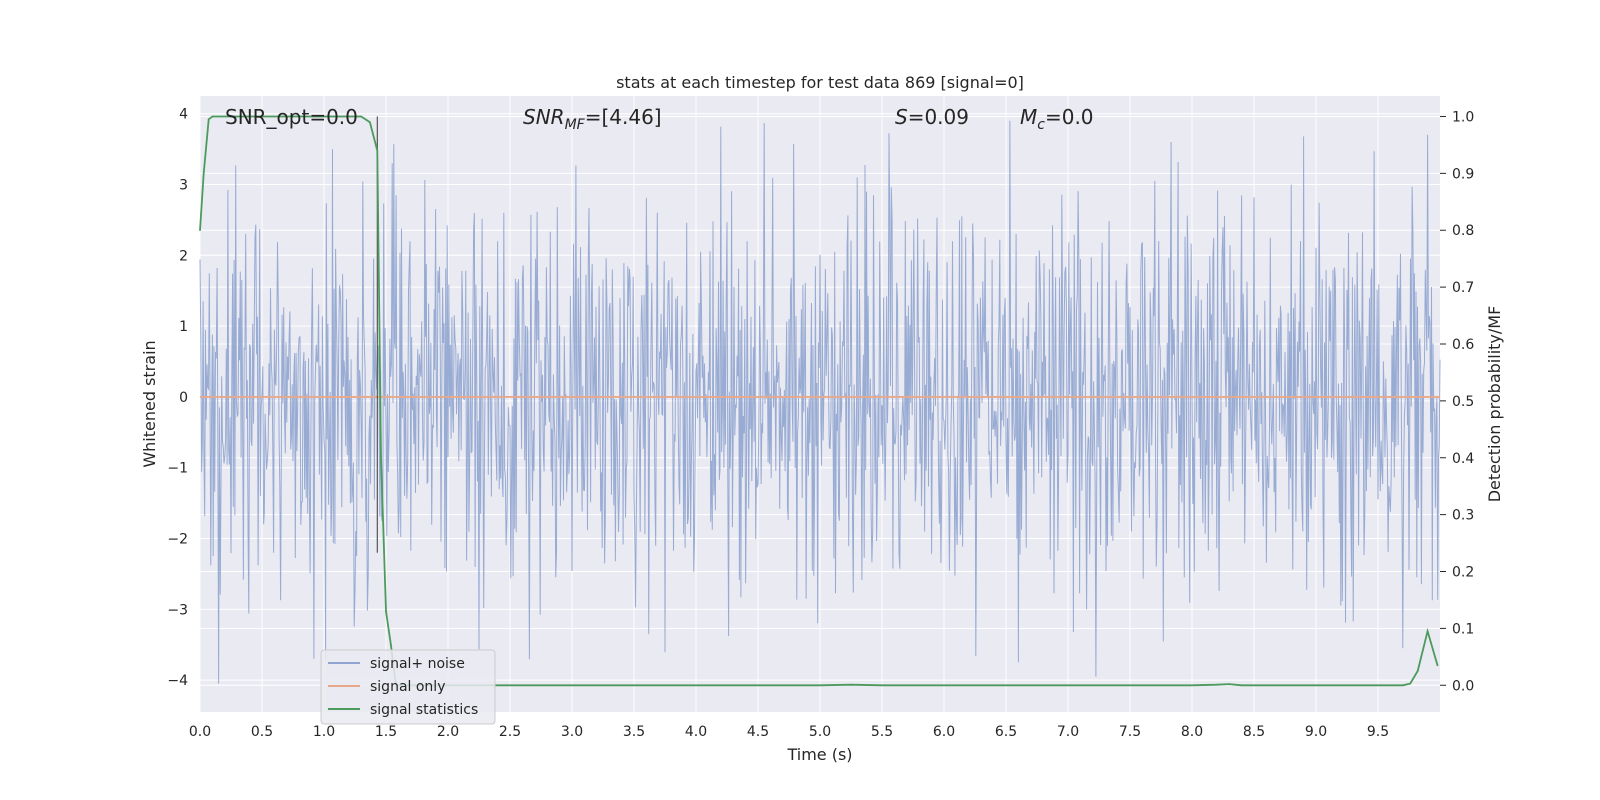  I want to click on y-tick-label-4: 0, so click(183, 398).